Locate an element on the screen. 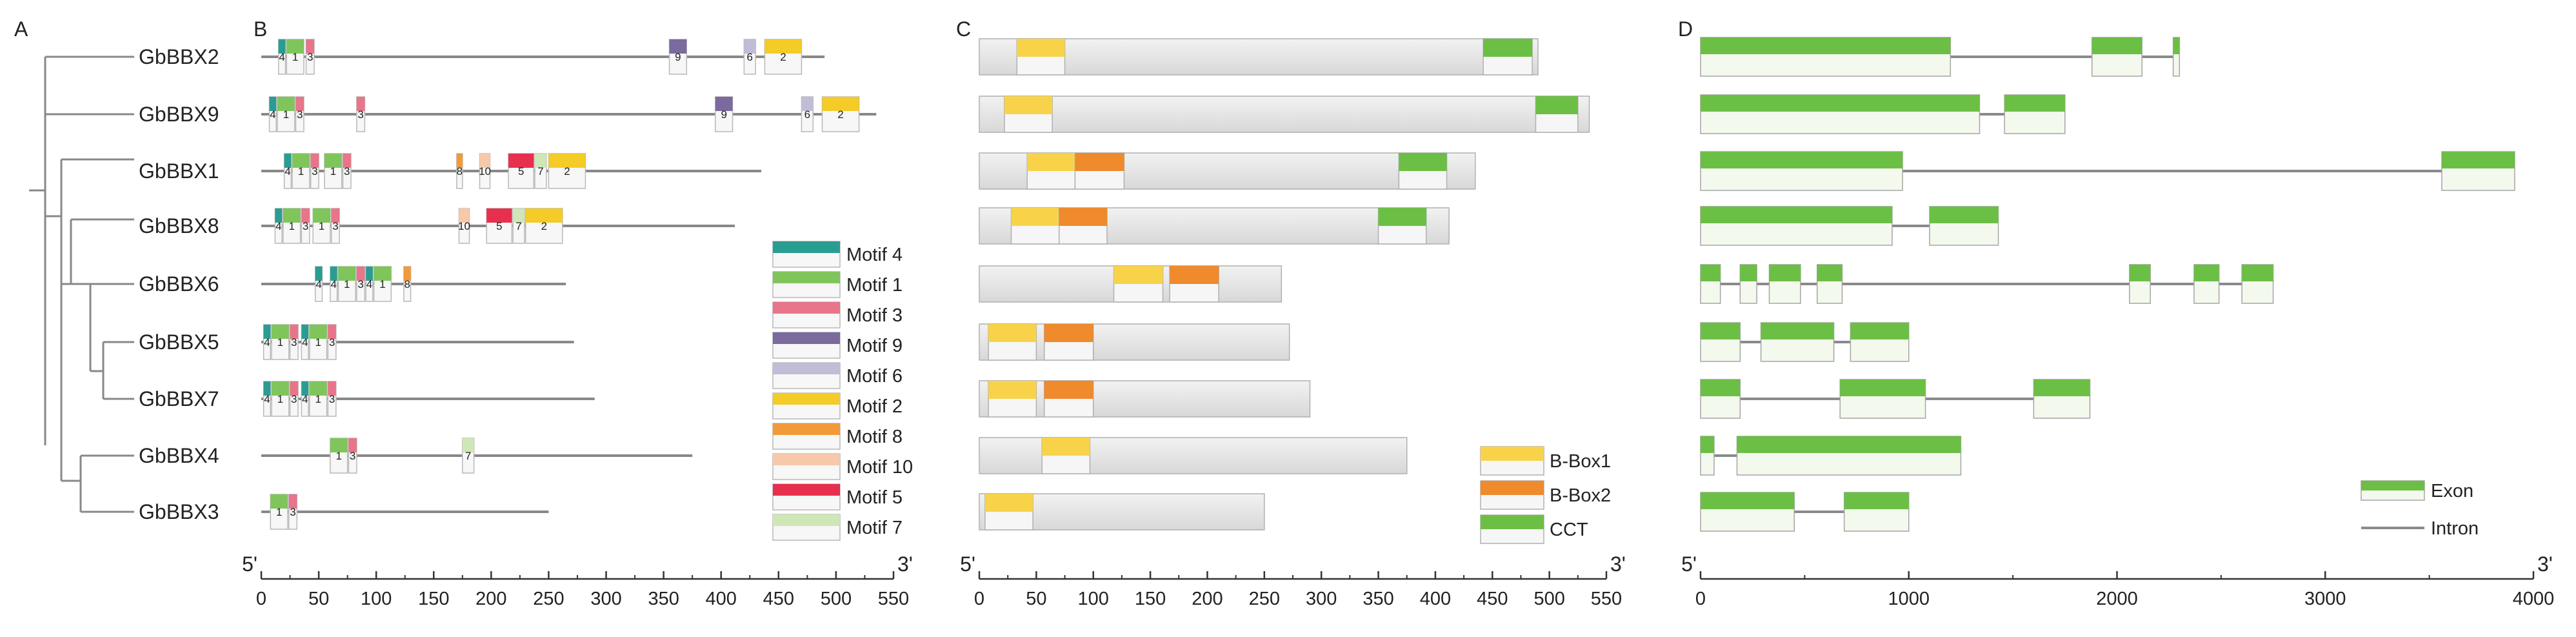 The width and height of the screenshot is (2576, 637). motif-label-gbbbx2-2: 3 is located at coordinates (310, 57).